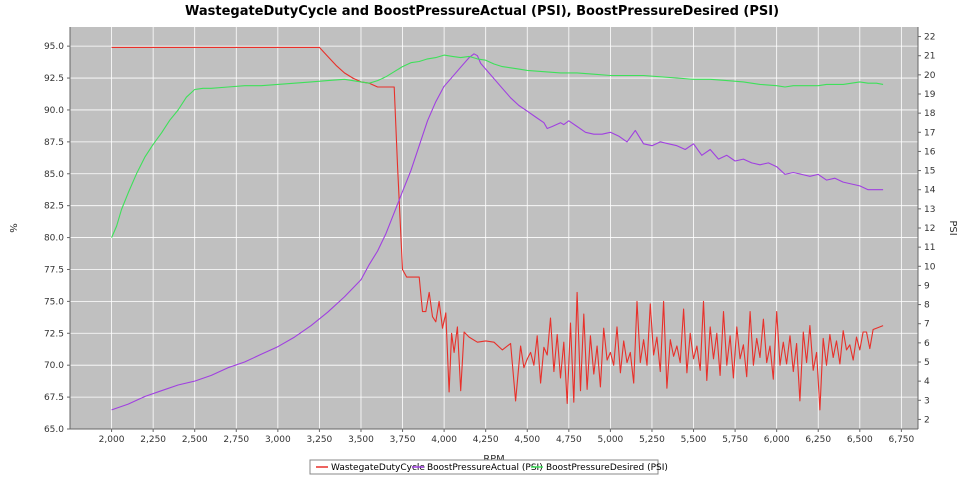  What do you see at coordinates (54, 398) in the screenshot?
I see `y-left-tick-label: 67.5` at bounding box center [54, 398].